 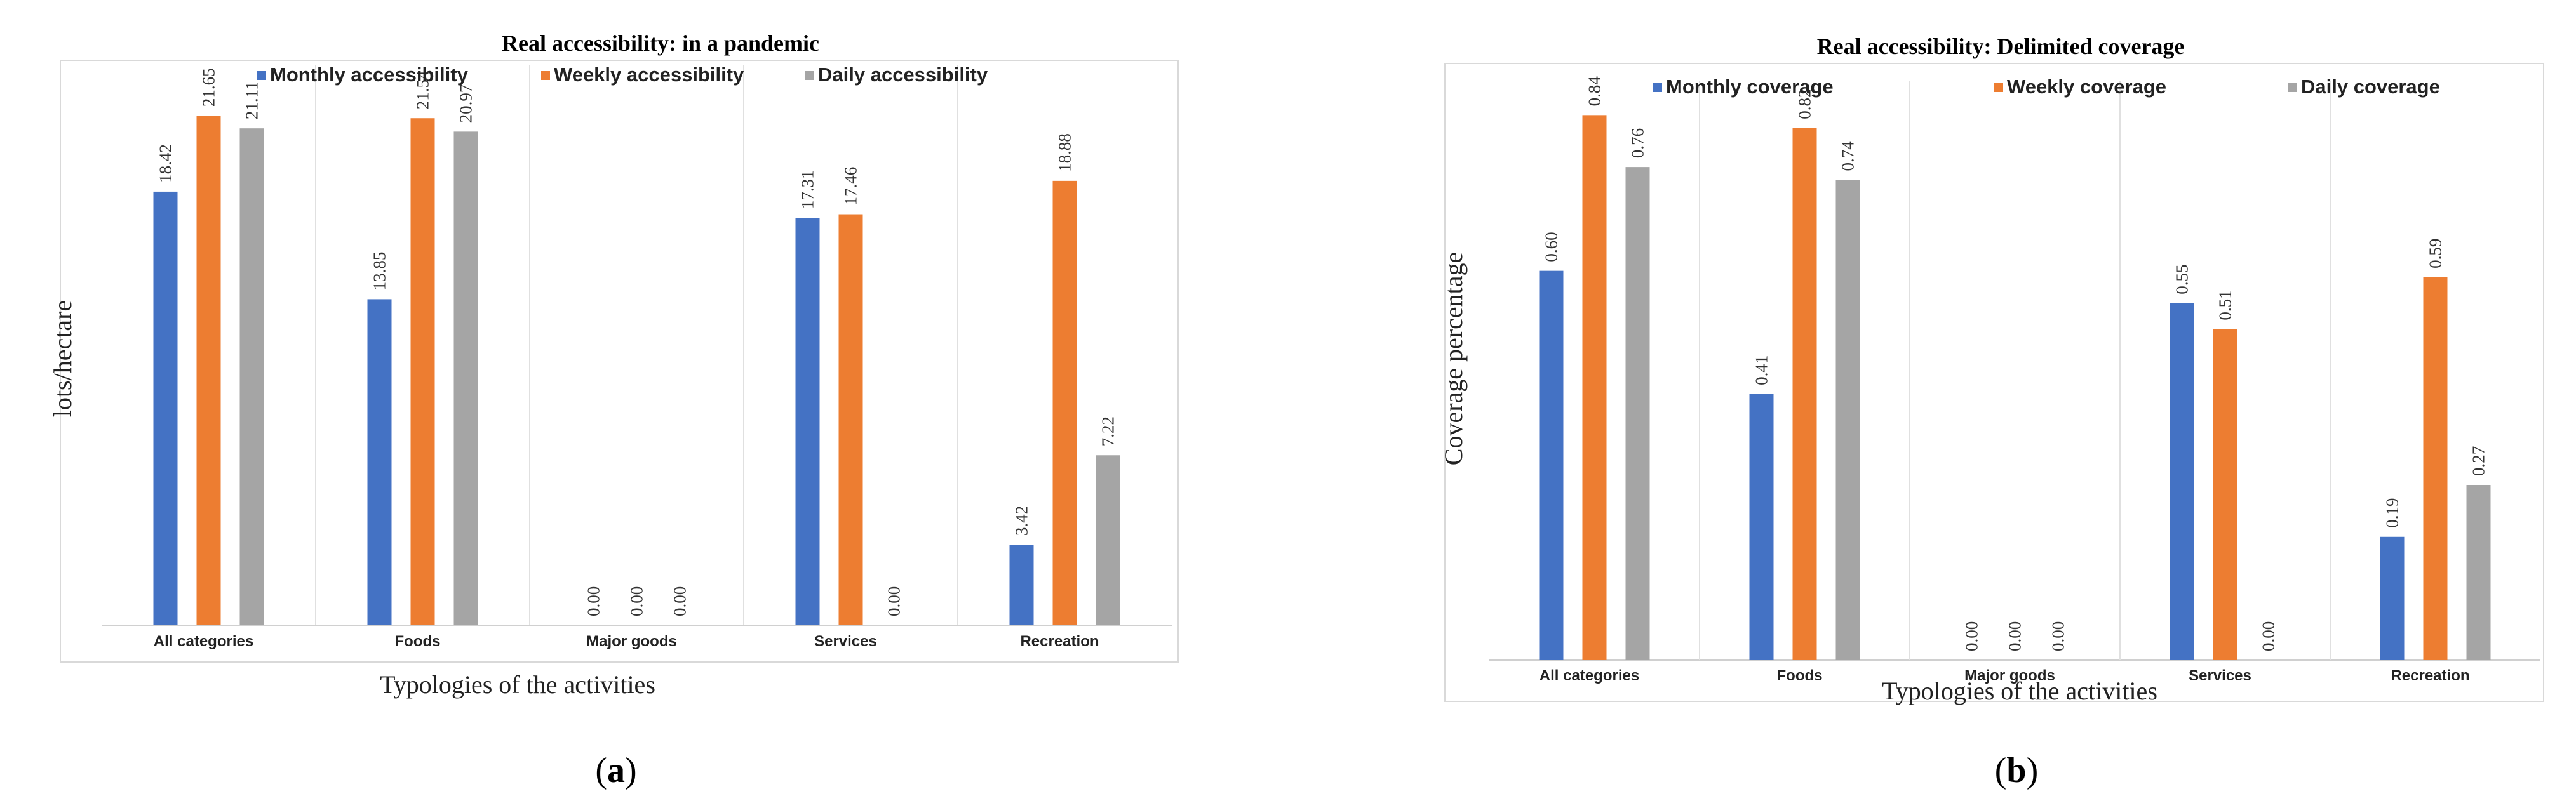 What do you see at coordinates (423, 89) in the screenshot?
I see `data-label: 21.54` at bounding box center [423, 89].